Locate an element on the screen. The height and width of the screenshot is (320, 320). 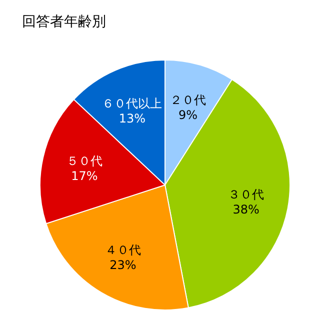
slice-label: ３０代 is located at coordinates (246, 194).